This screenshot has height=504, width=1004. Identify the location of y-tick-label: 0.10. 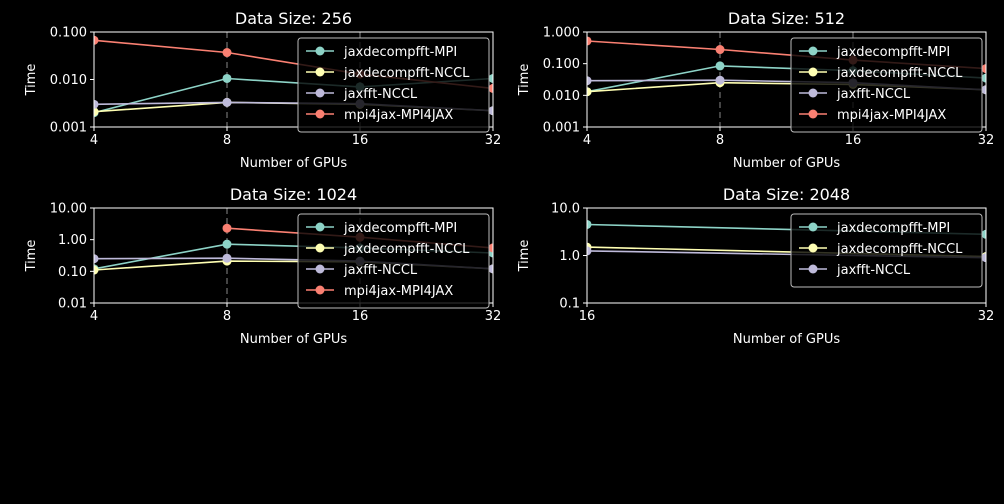
(72, 272).